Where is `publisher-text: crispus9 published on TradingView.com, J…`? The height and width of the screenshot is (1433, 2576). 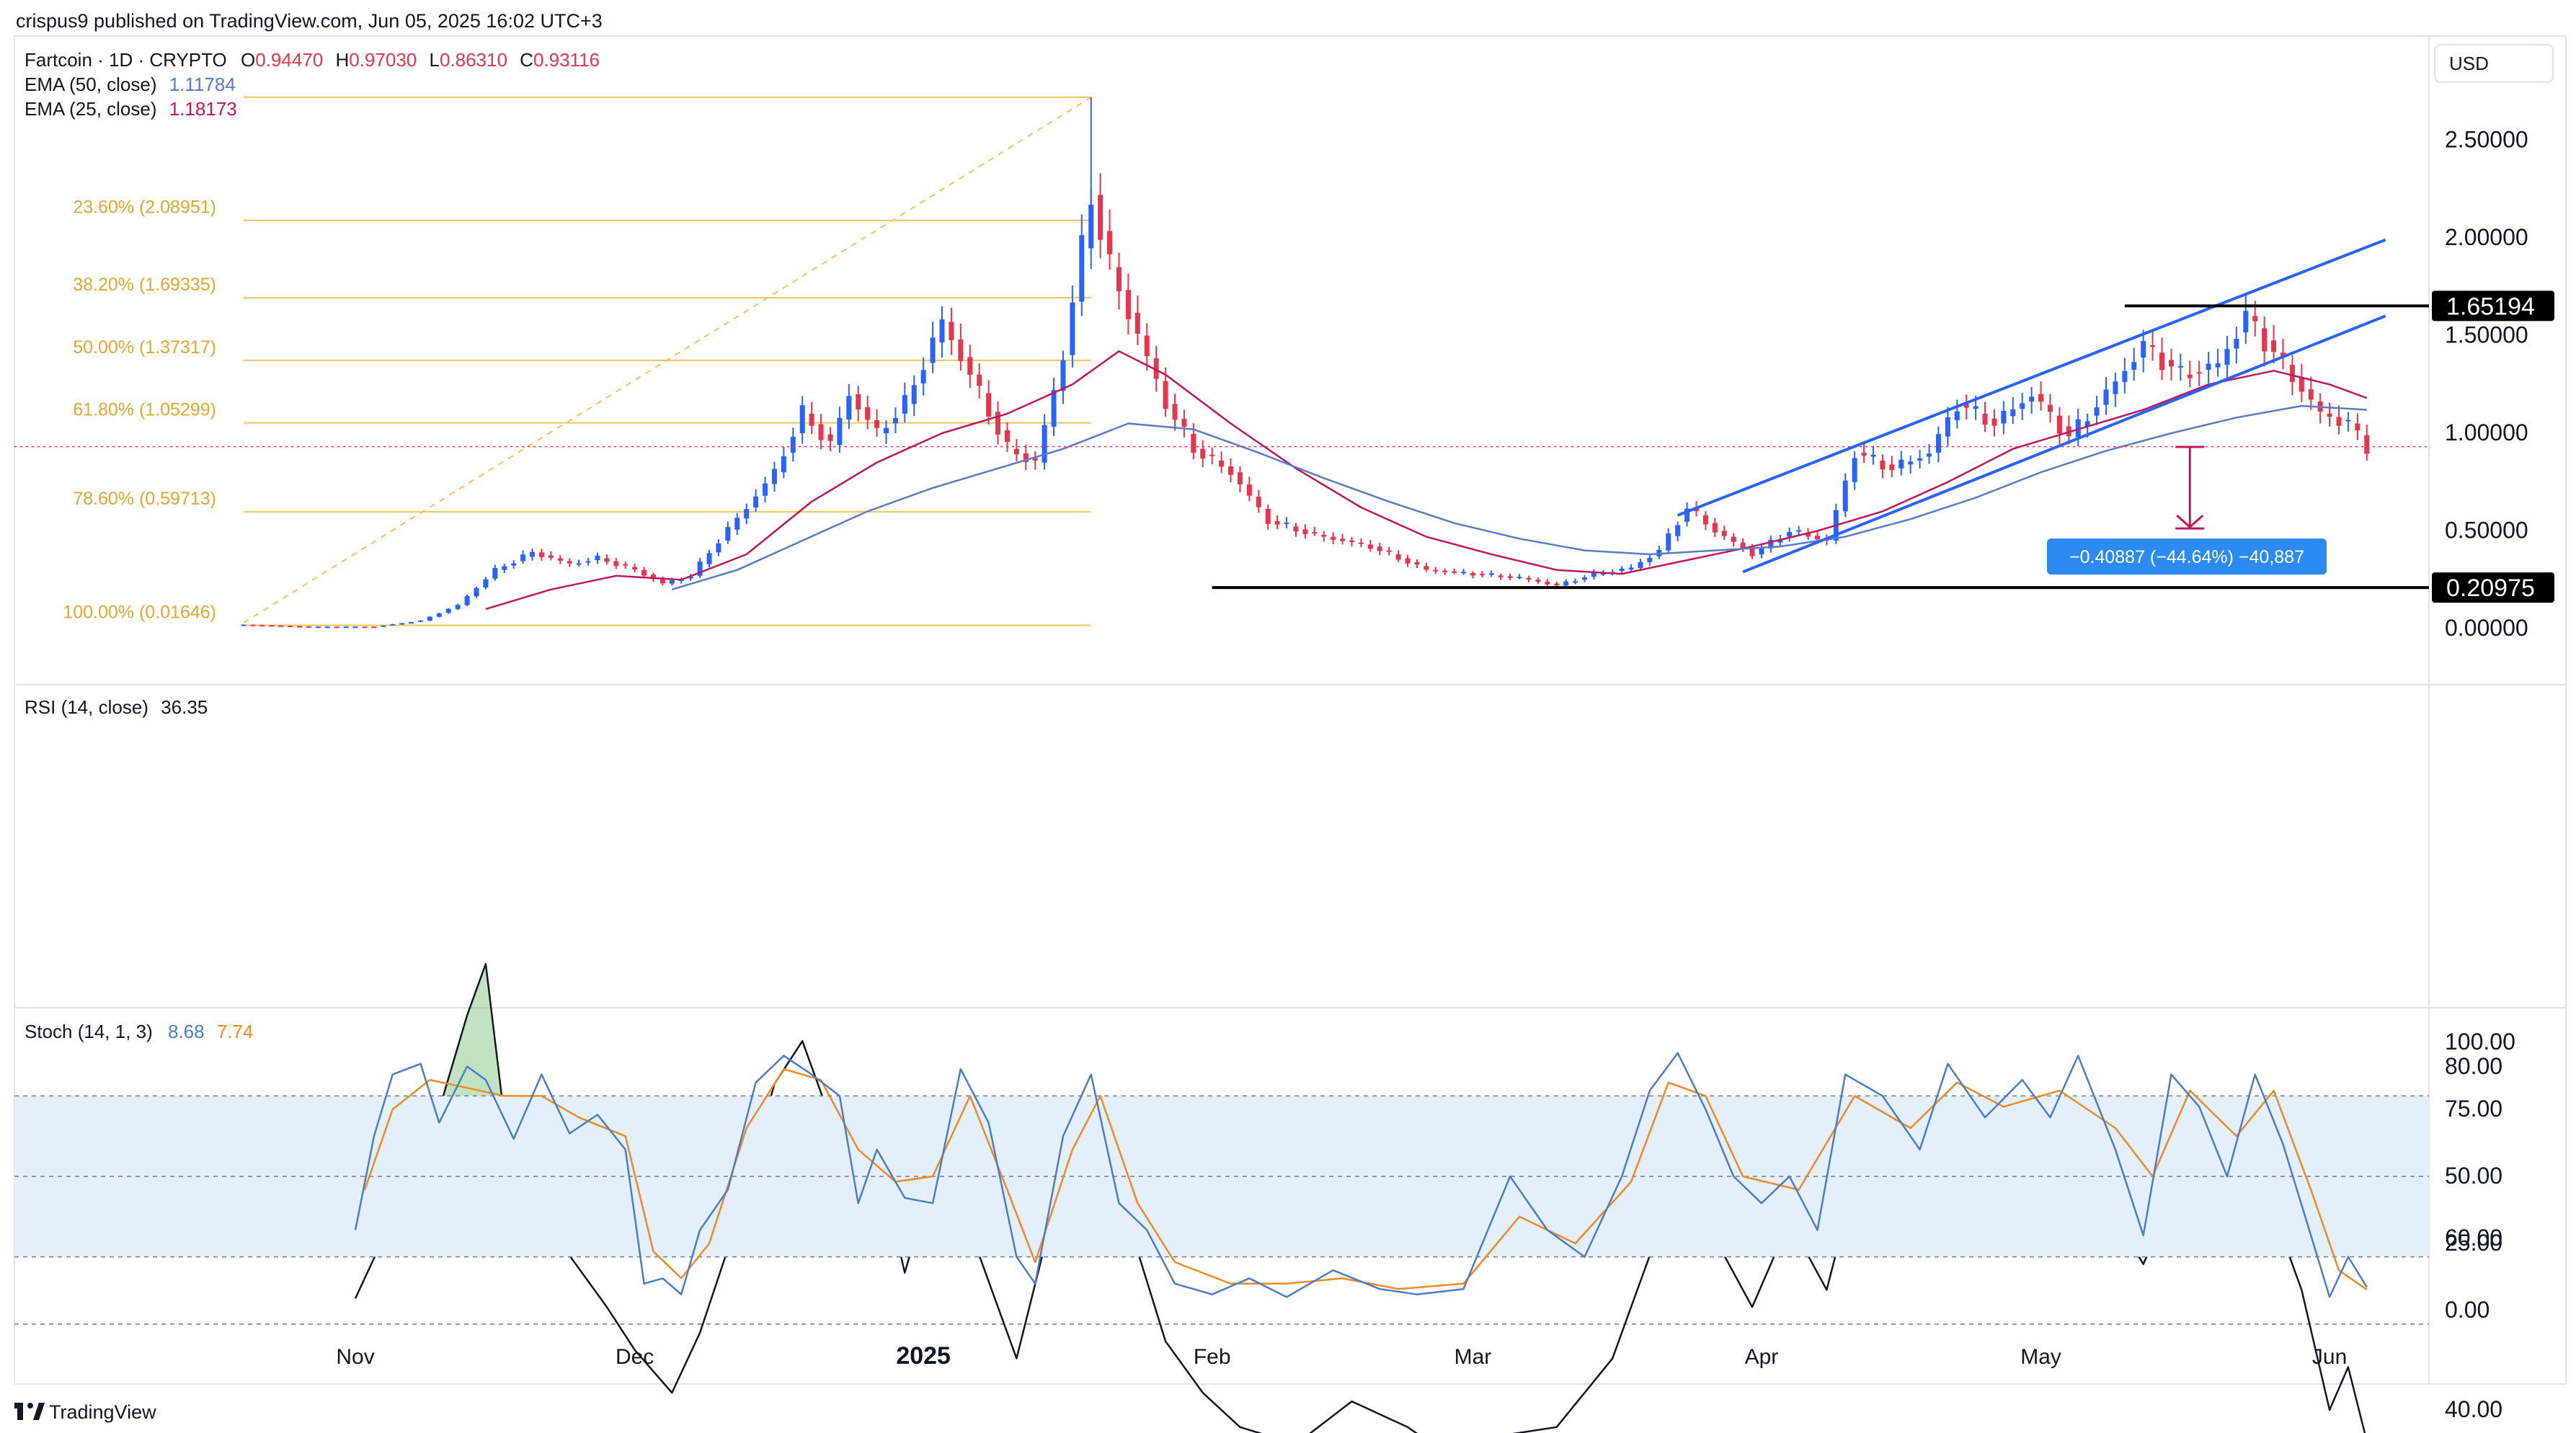 publisher-text: crispus9 published on TradingView.com, J… is located at coordinates (309, 21).